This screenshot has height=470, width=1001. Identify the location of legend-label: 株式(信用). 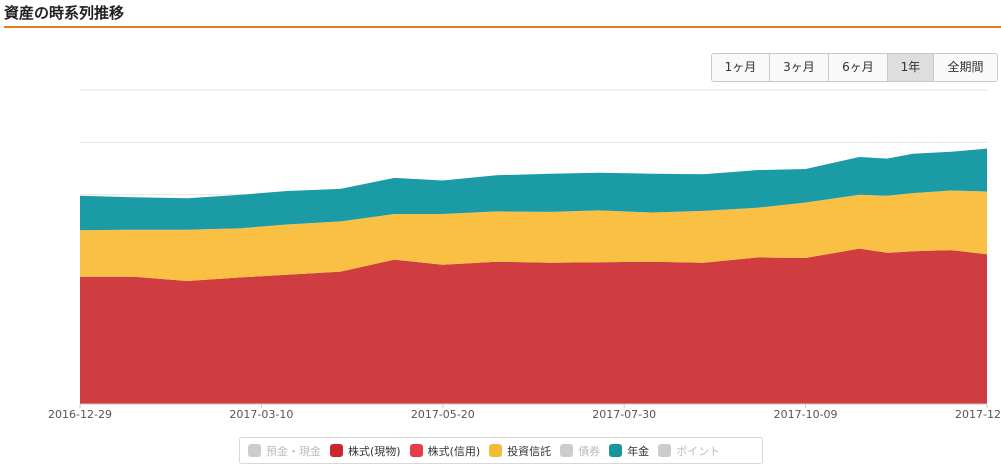
(454, 451).